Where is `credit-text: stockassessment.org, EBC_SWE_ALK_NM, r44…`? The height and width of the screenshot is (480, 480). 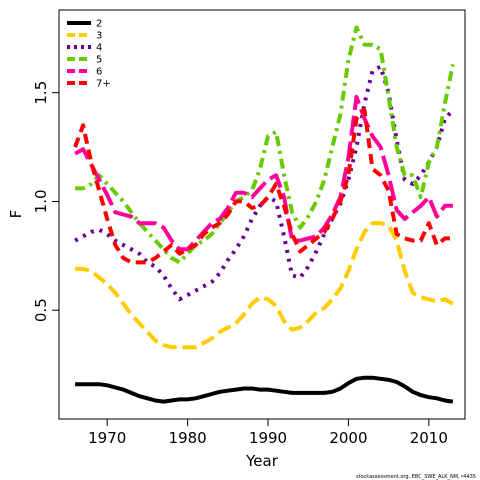
credit-text: stockassessment.org, EBC_SWE_ALK_NM, r44… is located at coordinates (416, 477).